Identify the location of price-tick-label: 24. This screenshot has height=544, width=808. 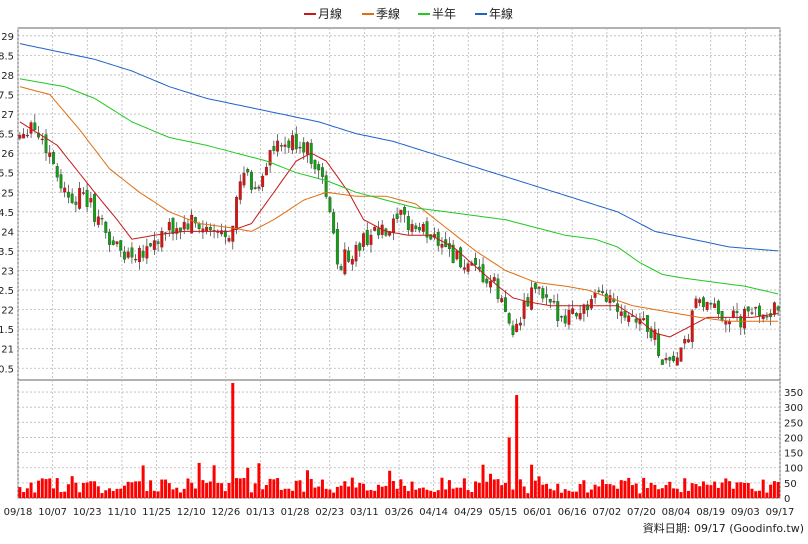
(7, 232).